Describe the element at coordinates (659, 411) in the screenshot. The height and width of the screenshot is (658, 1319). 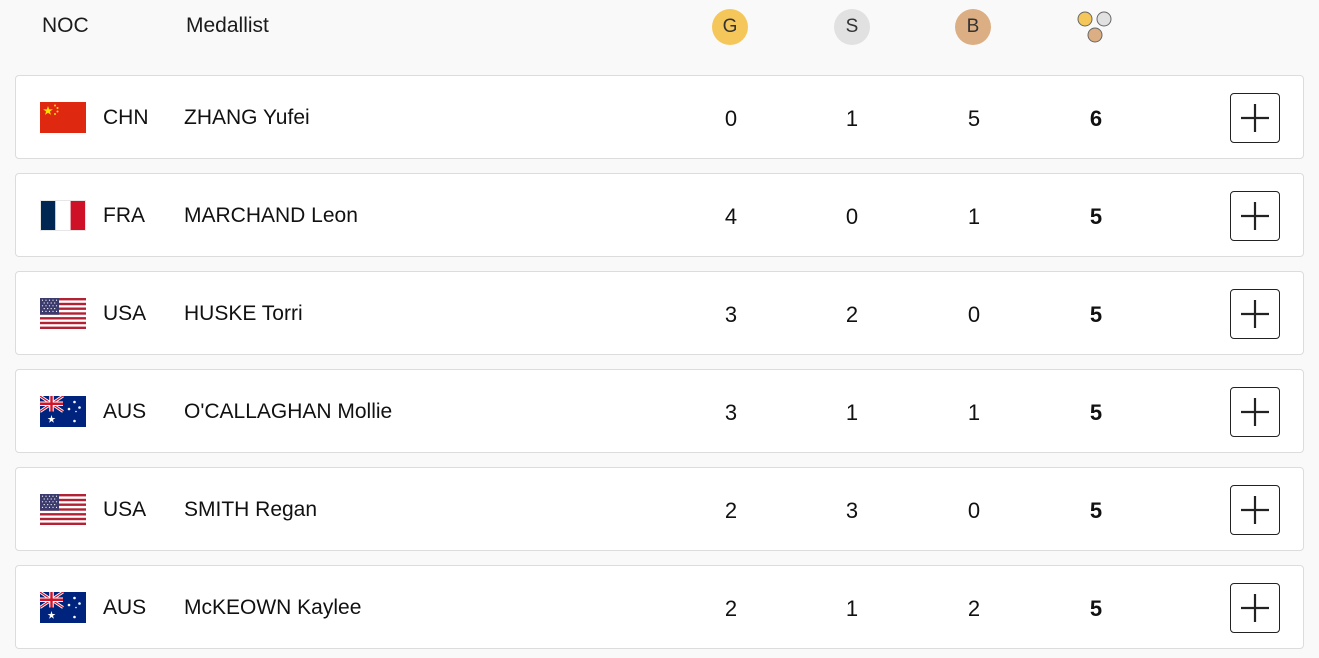
I see `table-row: AUS O'CALLAGHAN Mollie 3 1 1 5` at that location.